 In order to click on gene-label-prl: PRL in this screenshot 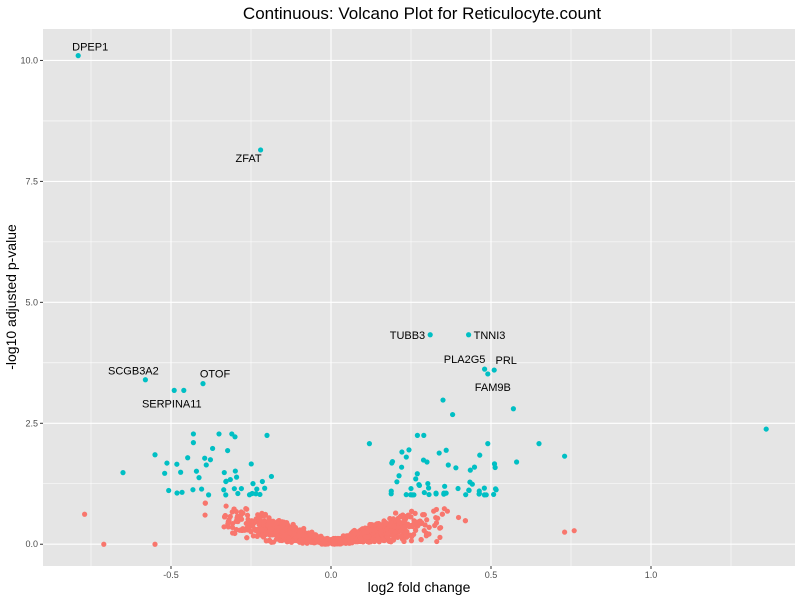, I will do `click(505, 361)`.